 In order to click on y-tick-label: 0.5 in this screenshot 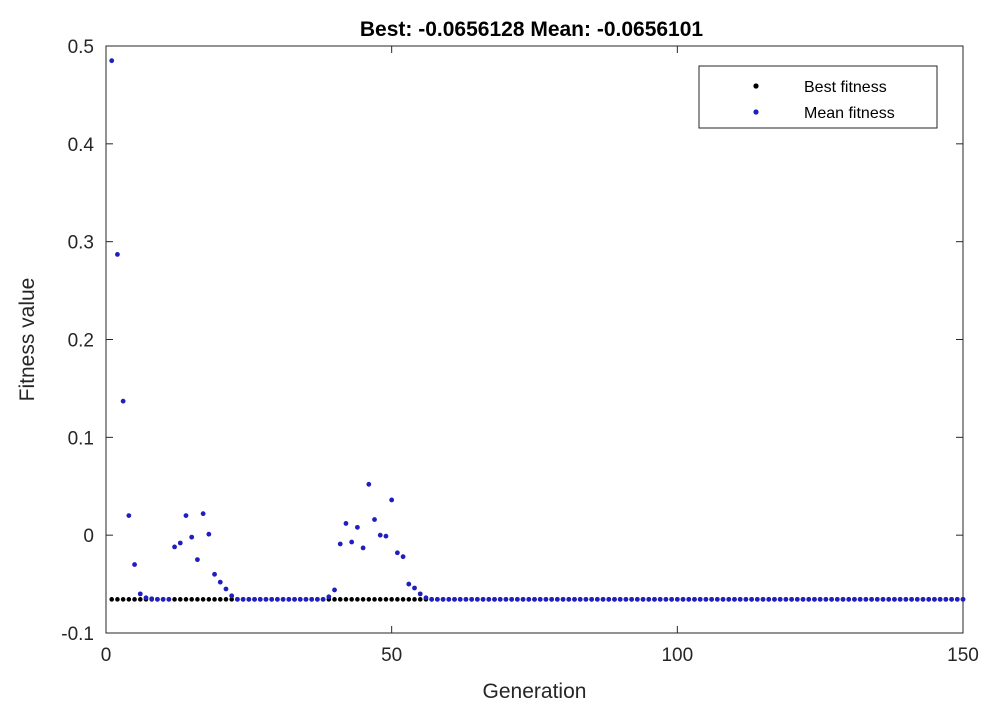, I will do `click(81, 47)`.